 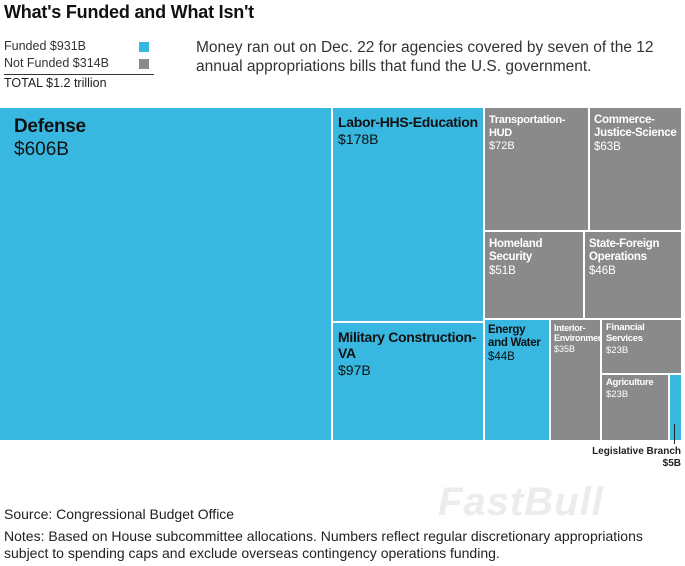 What do you see at coordinates (407, 345) in the screenshot?
I see `tile-label: Military Construction-VA` at bounding box center [407, 345].